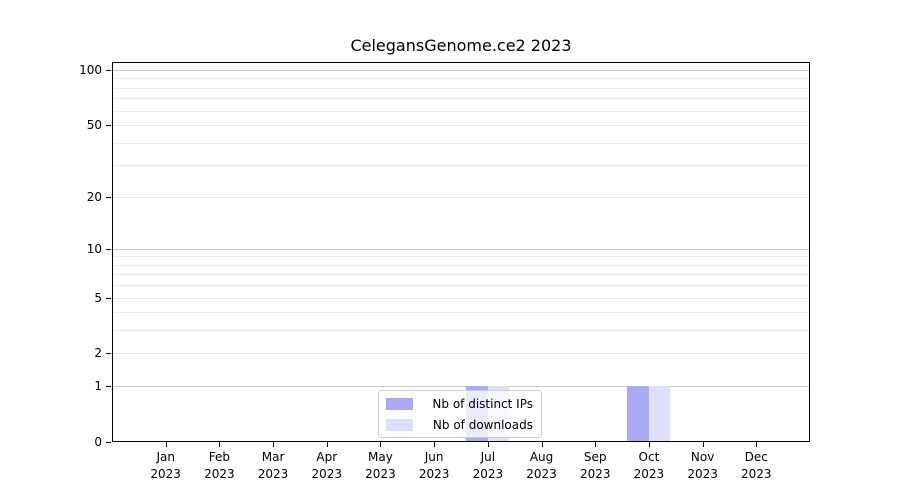  Describe the element at coordinates (482, 424) in the screenshot. I see `legend-label-downloads: Nb of downloads` at that location.